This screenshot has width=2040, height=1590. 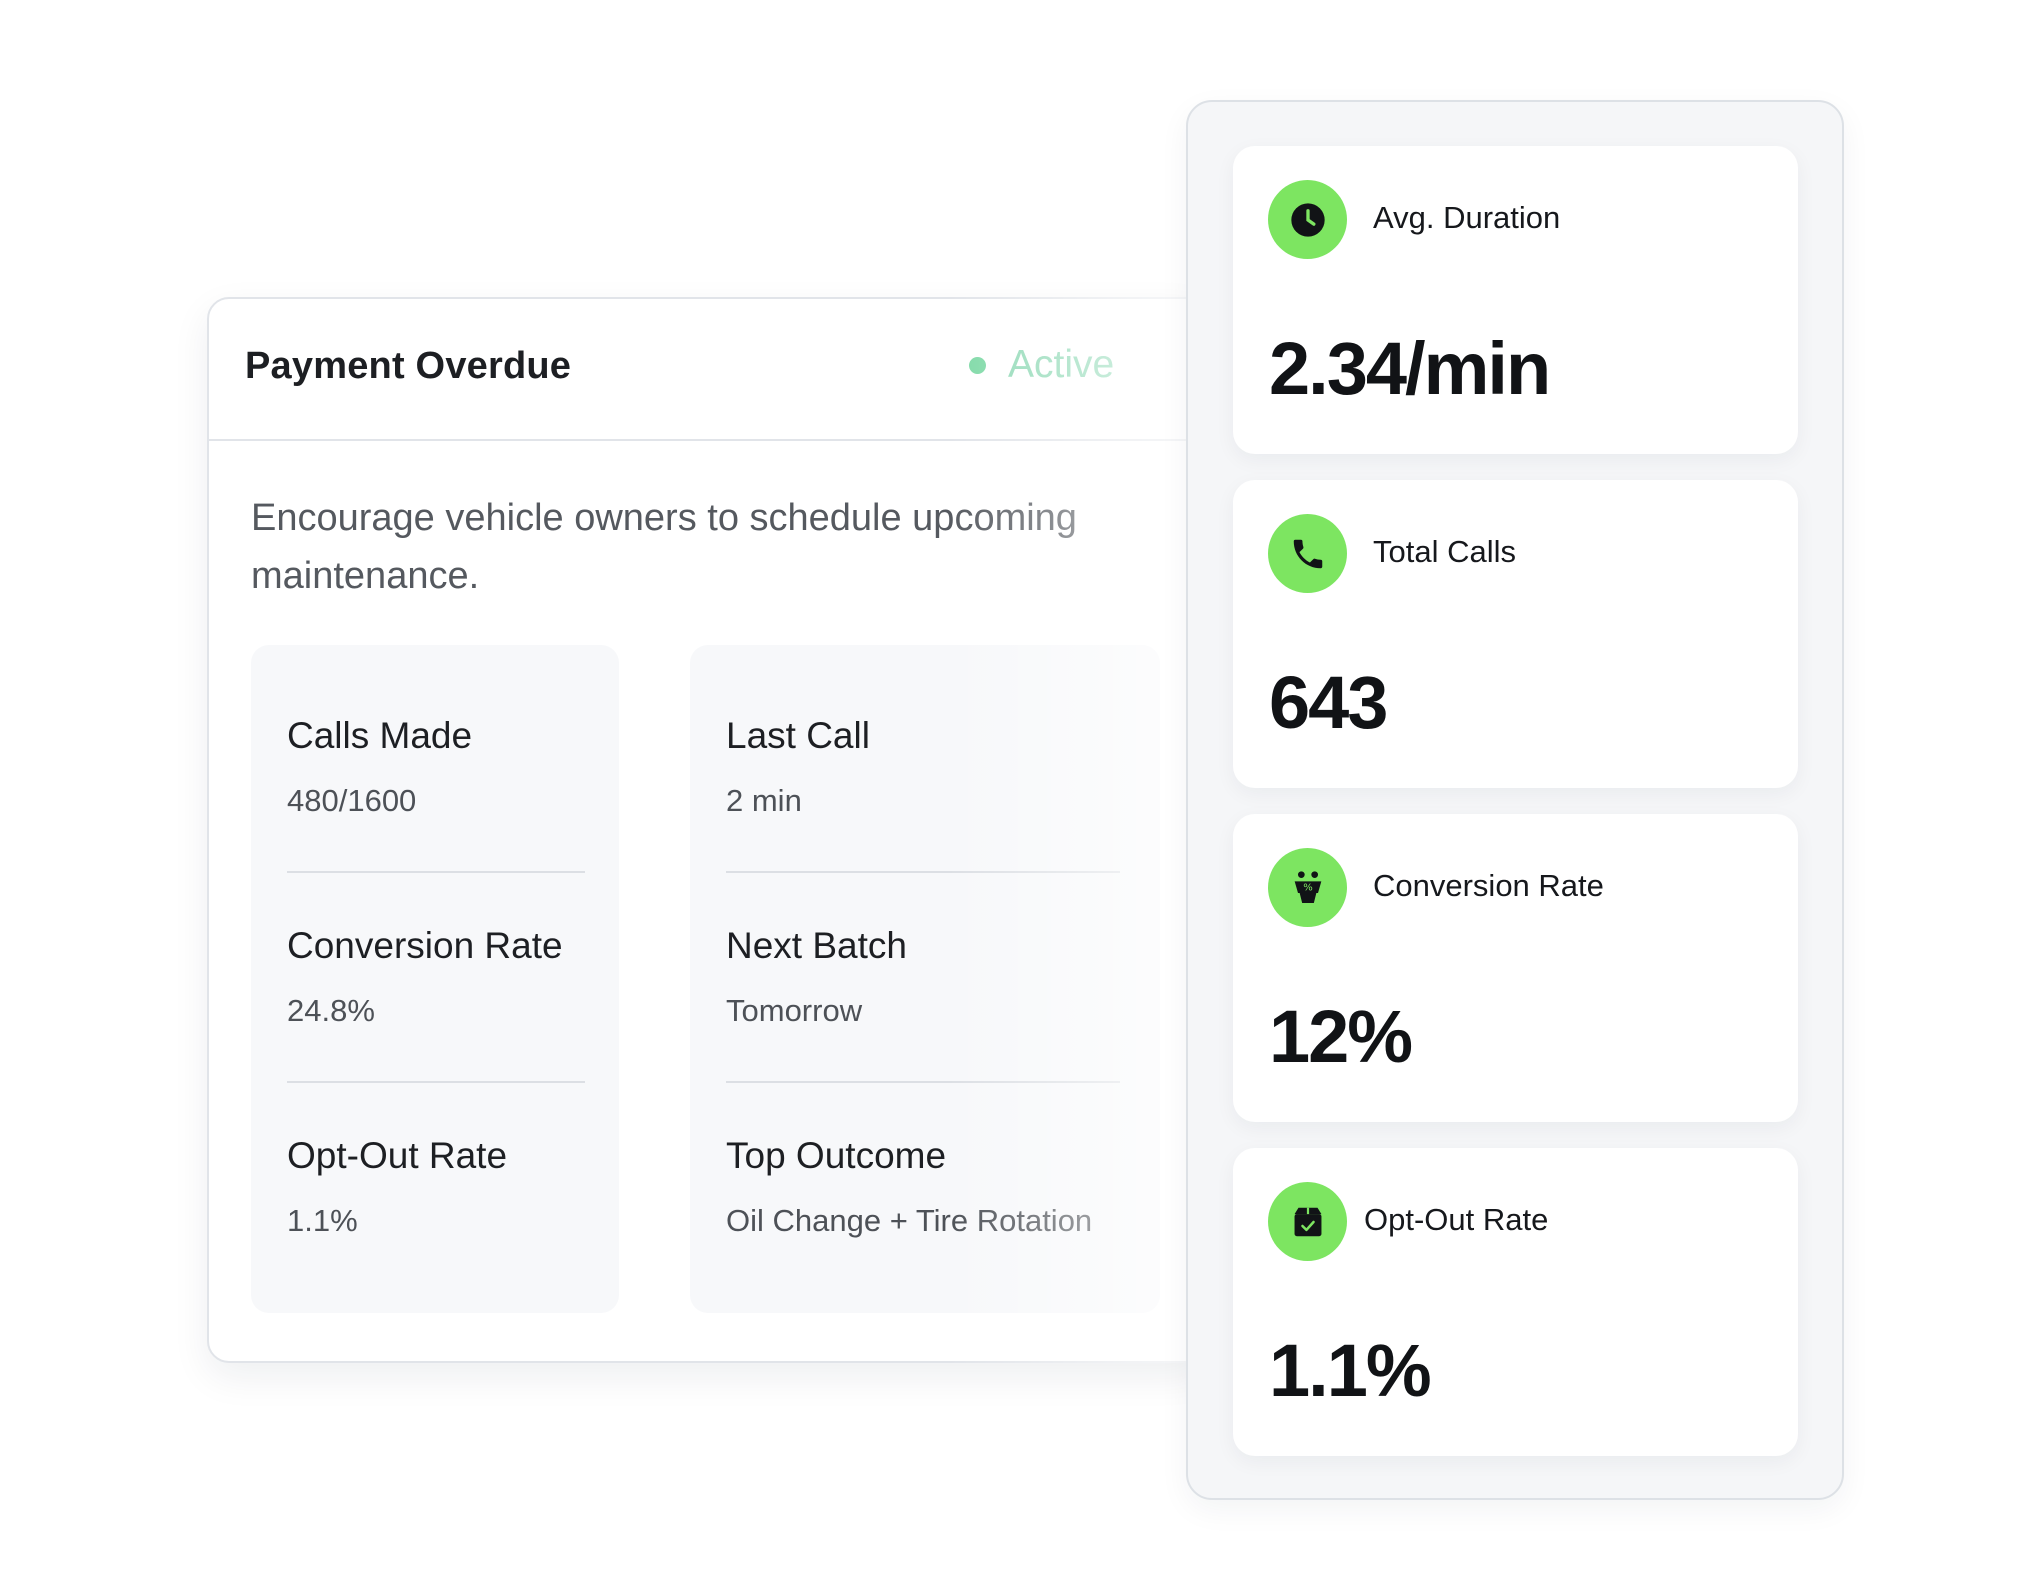 I want to click on stat-label: Calls Made, so click(x=380, y=735).